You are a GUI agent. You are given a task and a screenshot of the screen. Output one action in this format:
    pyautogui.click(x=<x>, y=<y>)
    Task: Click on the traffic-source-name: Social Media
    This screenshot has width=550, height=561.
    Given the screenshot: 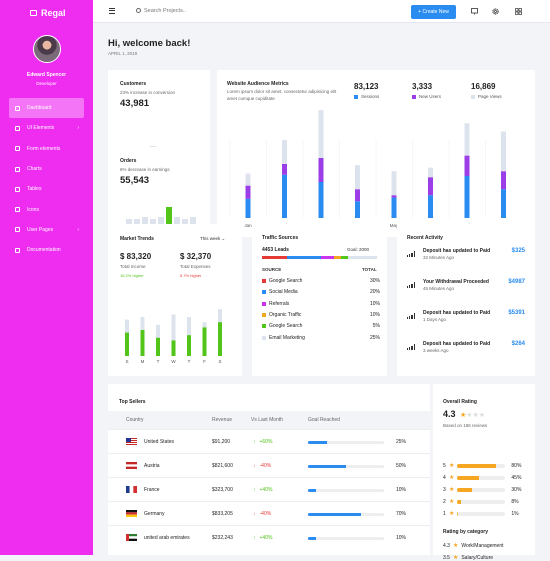 What is the action you would take?
    pyautogui.click(x=283, y=292)
    